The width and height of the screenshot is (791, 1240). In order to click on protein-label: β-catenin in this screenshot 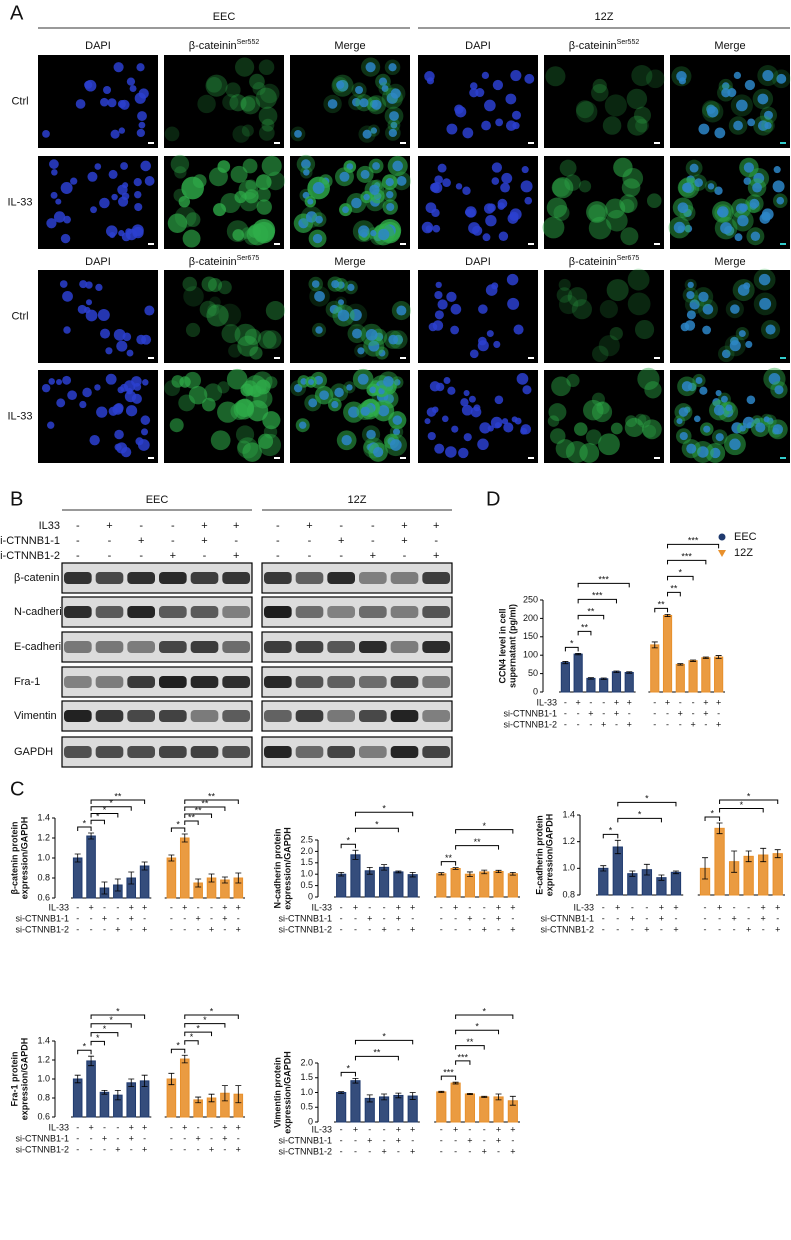, I will do `click(36, 578)`.